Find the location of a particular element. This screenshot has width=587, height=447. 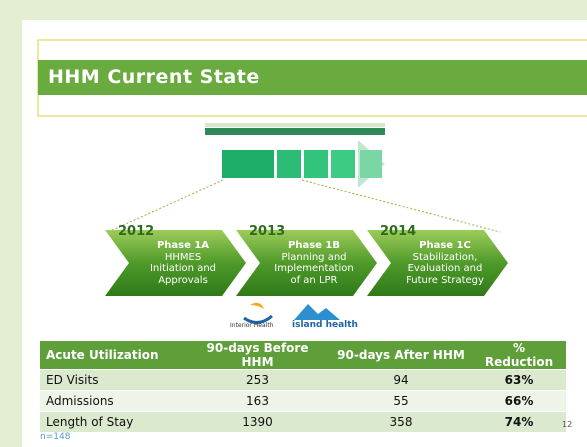

table-cell: Admissions is located at coordinates (112, 401).